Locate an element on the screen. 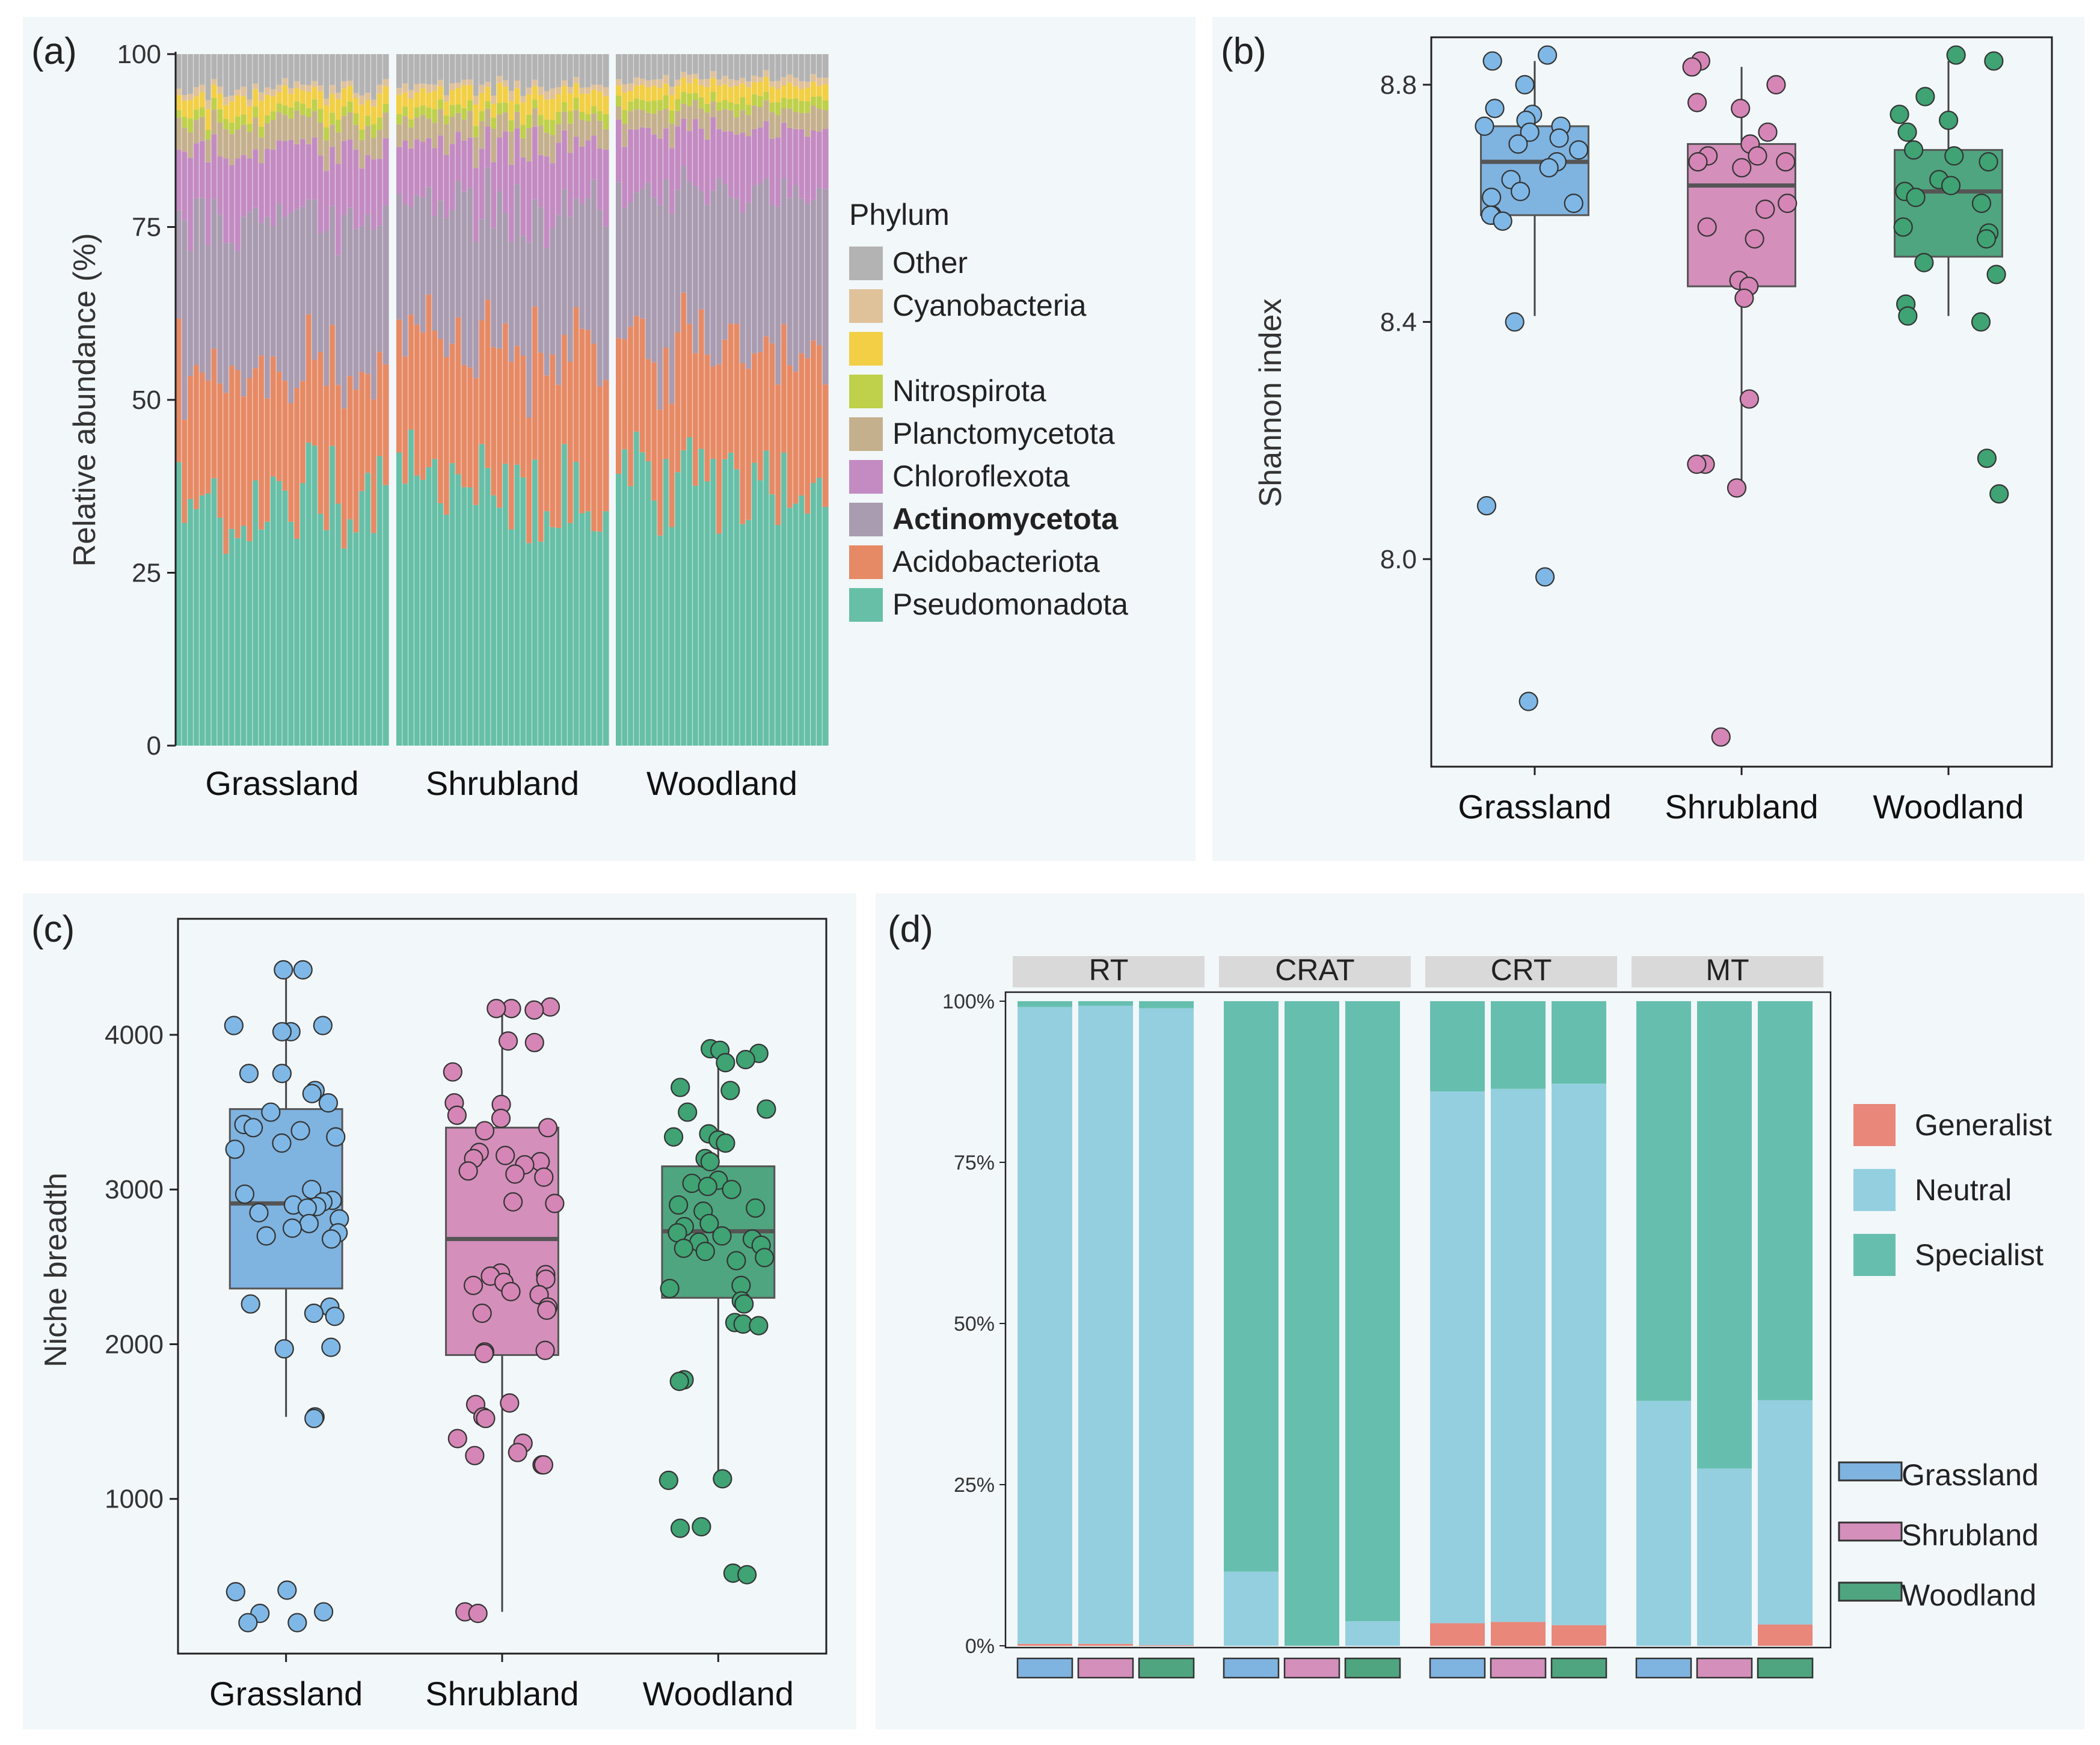 The width and height of the screenshot is (2100, 1745). c-y-tick-label: 1000 is located at coordinates (134, 1499).